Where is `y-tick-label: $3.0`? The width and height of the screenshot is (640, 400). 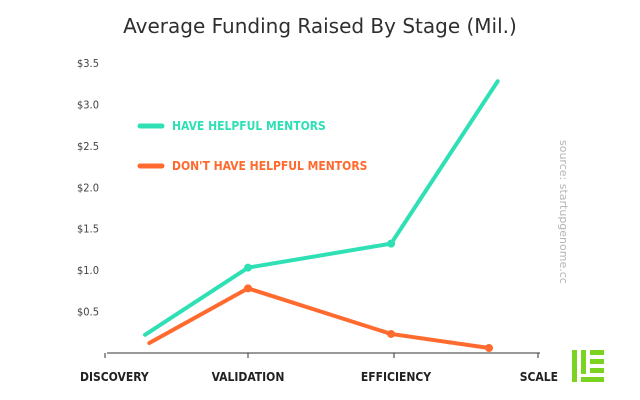
y-tick-label: $3.0 is located at coordinates (88, 104).